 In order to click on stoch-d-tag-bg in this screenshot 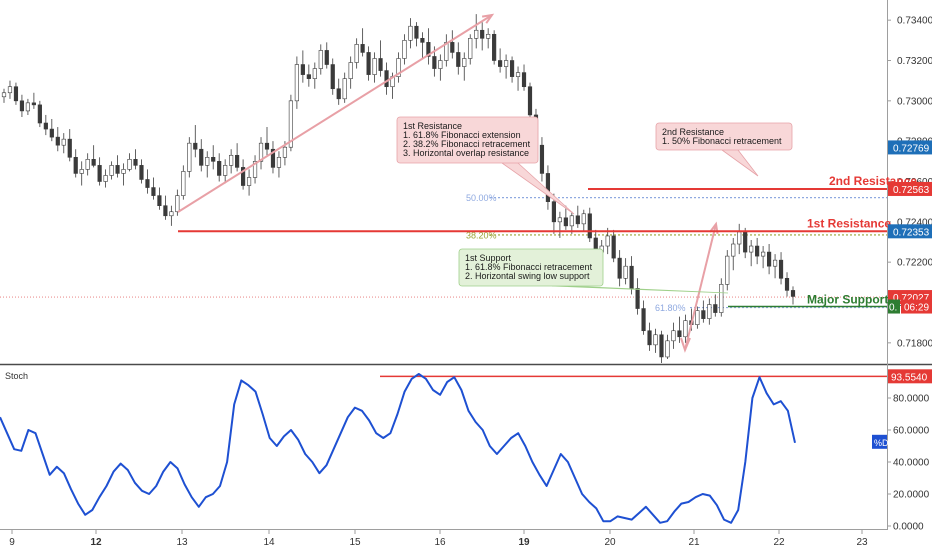, I will do `click(879, 441)`.